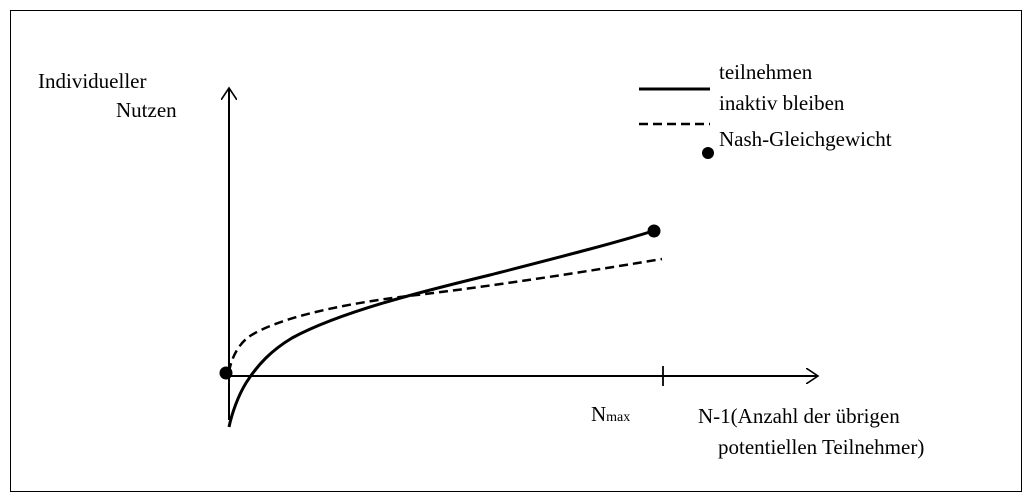 The width and height of the screenshot is (1034, 503). What do you see at coordinates (782, 103) in the screenshot?
I see `legend-label-inaktiv-bleiben: inaktiv bleiben` at bounding box center [782, 103].